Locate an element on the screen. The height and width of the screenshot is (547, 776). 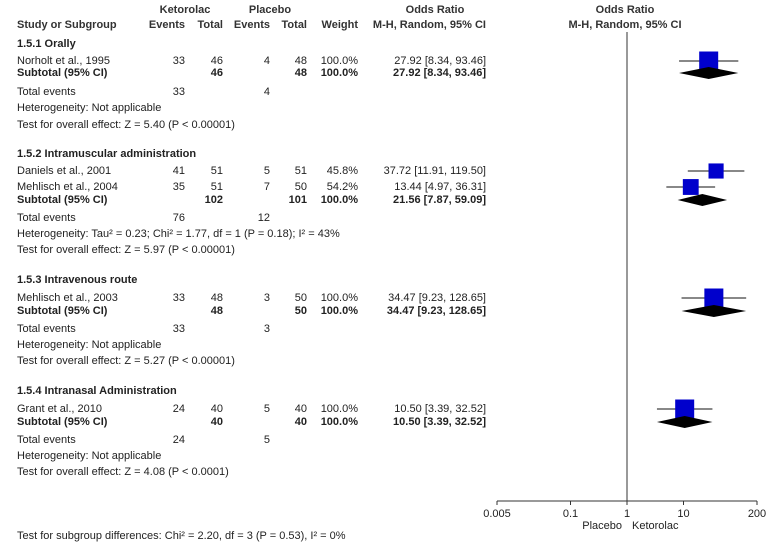
header-plot-label: Odds Ratio is located at coordinates (625, 10).